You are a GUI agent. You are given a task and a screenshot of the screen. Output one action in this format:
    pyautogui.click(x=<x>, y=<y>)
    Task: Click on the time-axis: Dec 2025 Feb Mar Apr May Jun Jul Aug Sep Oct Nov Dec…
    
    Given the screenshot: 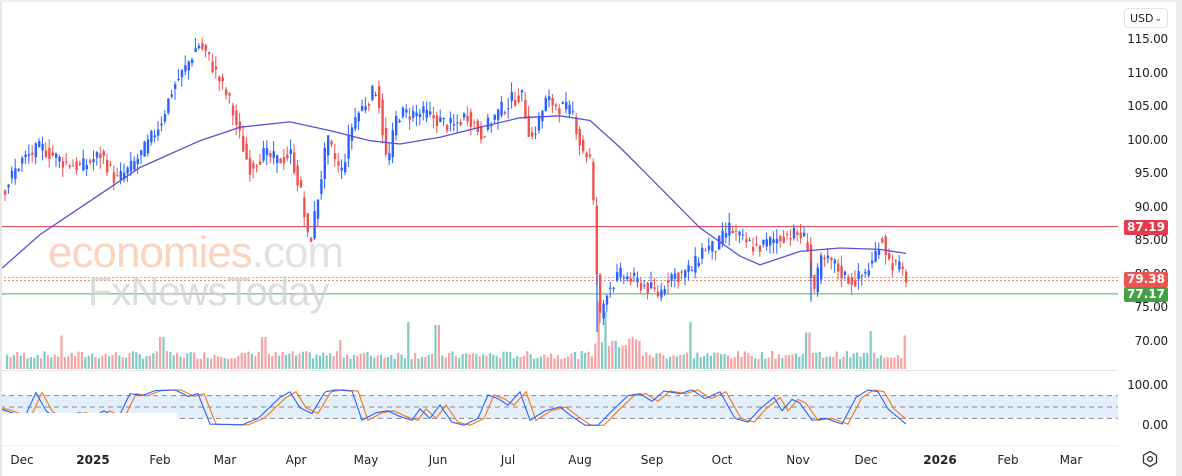 What is the action you would take?
    pyautogui.click(x=559, y=460)
    